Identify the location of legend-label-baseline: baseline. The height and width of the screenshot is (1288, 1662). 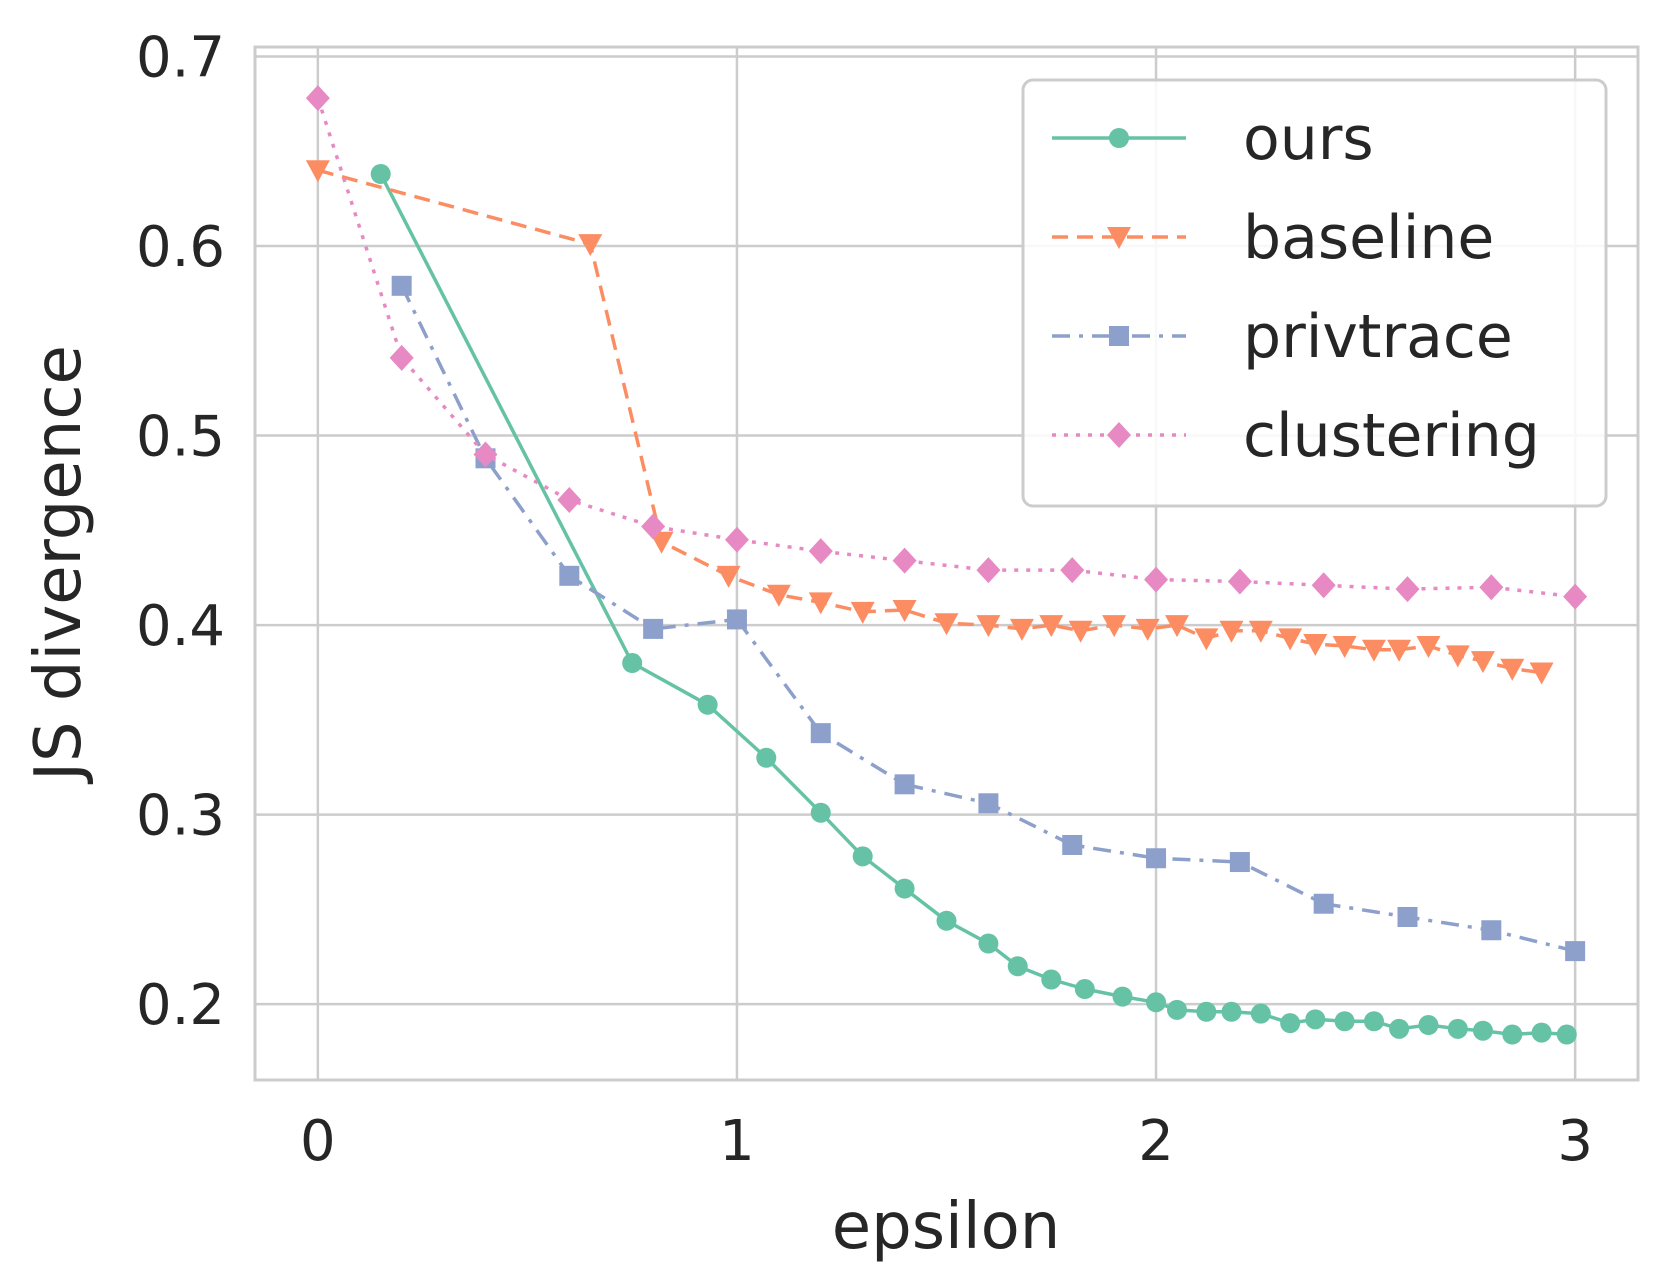
(1368, 238).